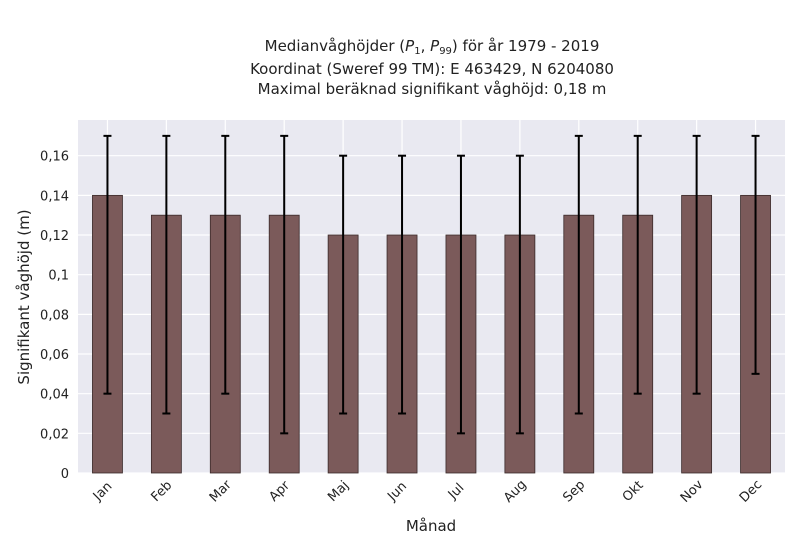 The width and height of the screenshot is (800, 550). What do you see at coordinates (221, 491) in the screenshot?
I see `x-tick-label: Mar` at bounding box center [221, 491].